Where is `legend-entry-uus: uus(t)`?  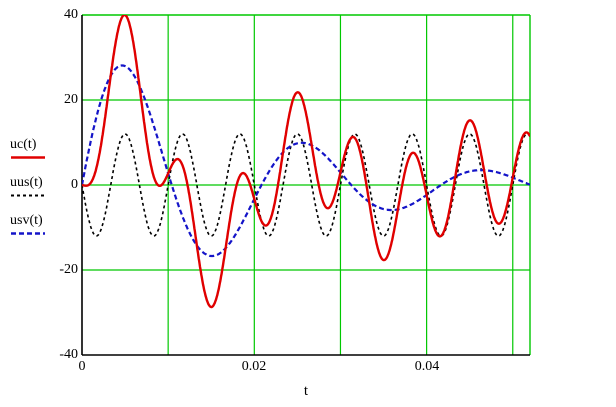
legend-entry-uus: uus(t) is located at coordinates (28, 186).